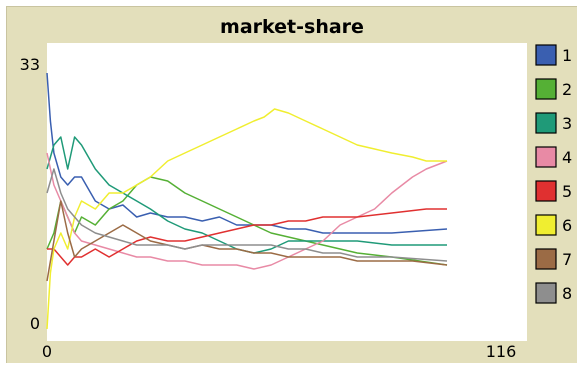 The width and height of the screenshot is (579, 366). Describe the element at coordinates (567, 225) in the screenshot. I see `legend-label-6: 6` at that location.